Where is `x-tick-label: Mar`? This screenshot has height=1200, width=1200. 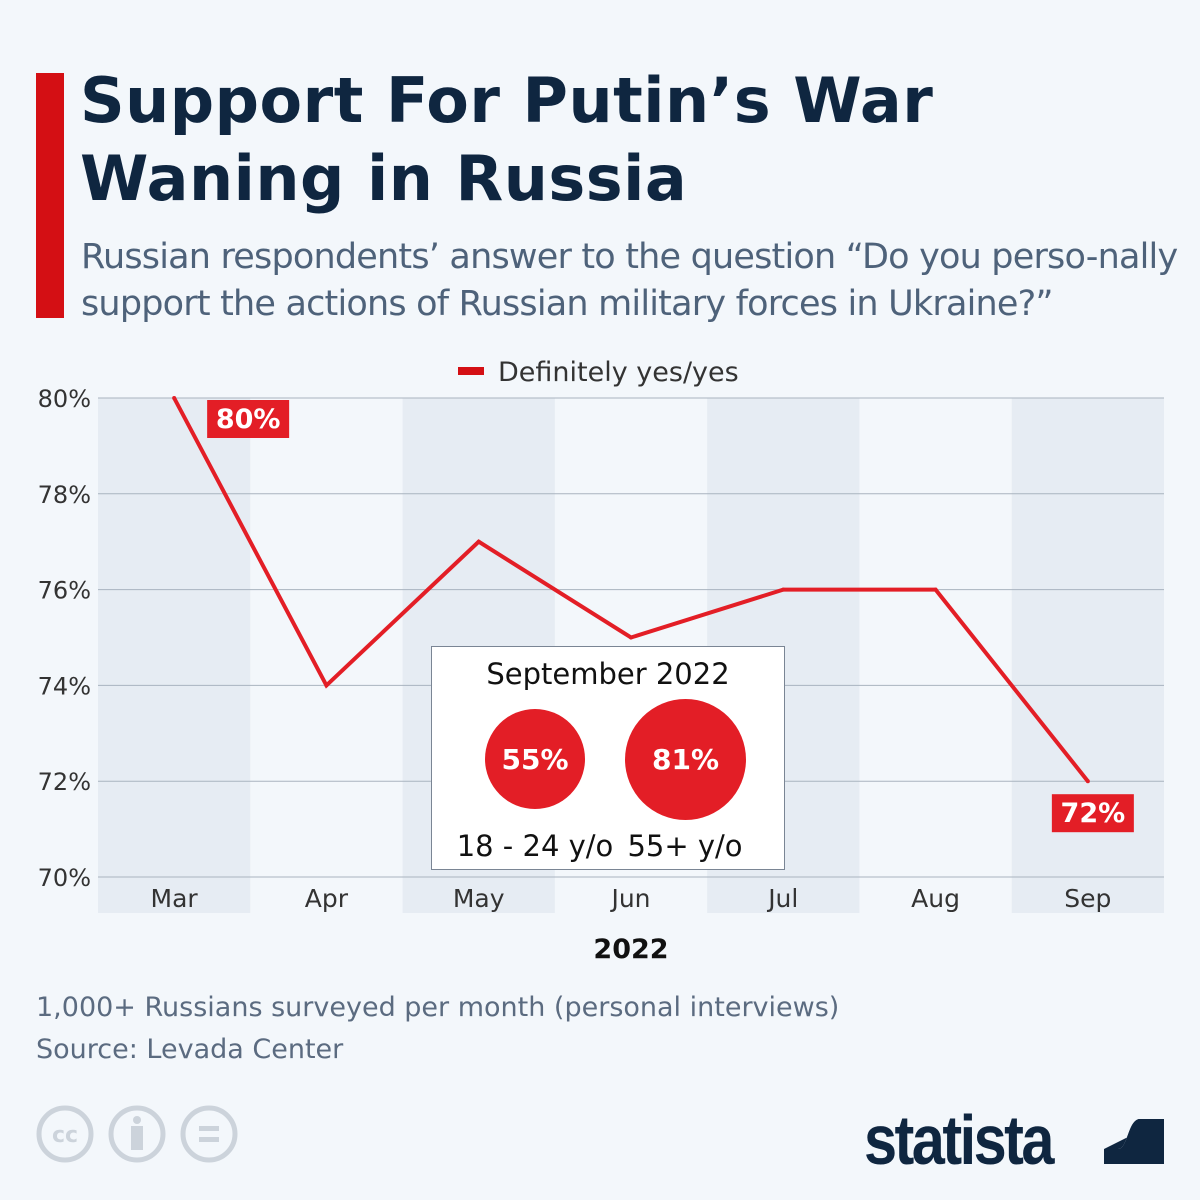
x-tick-label: Mar is located at coordinates (175, 898).